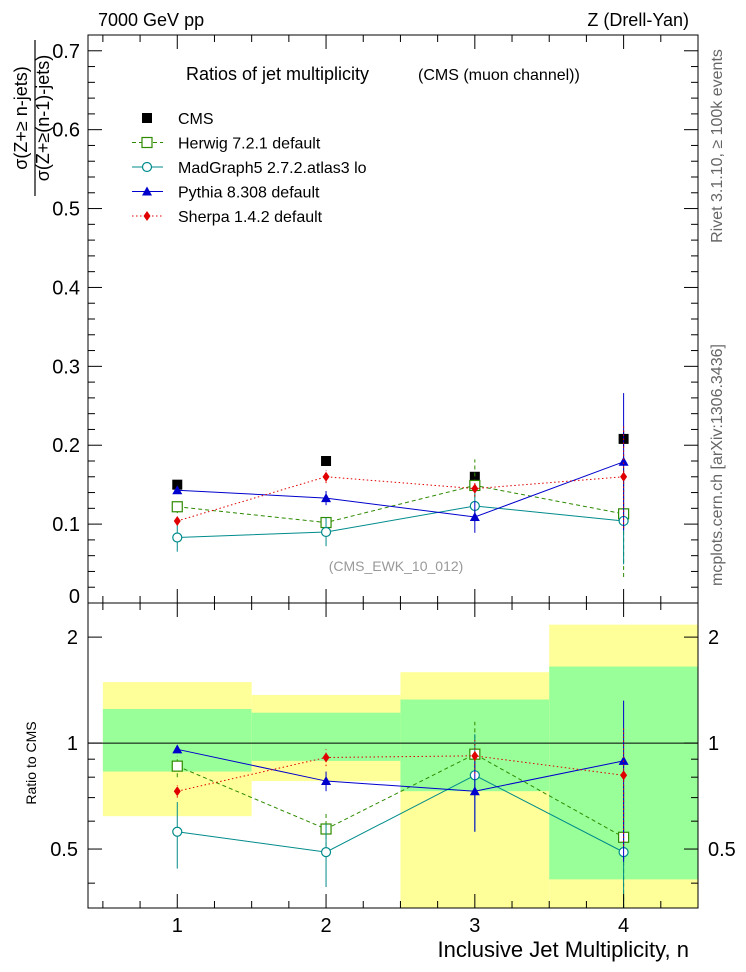 The width and height of the screenshot is (746, 972). What do you see at coordinates (196, 119) in the screenshot?
I see `legend-label: CMS` at bounding box center [196, 119].